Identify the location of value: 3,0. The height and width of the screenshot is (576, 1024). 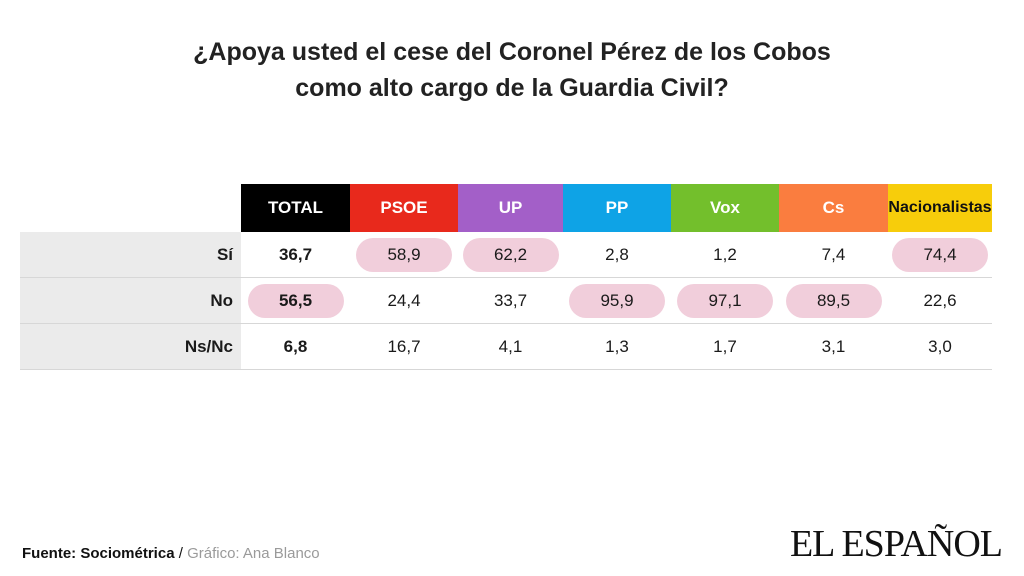
(940, 346).